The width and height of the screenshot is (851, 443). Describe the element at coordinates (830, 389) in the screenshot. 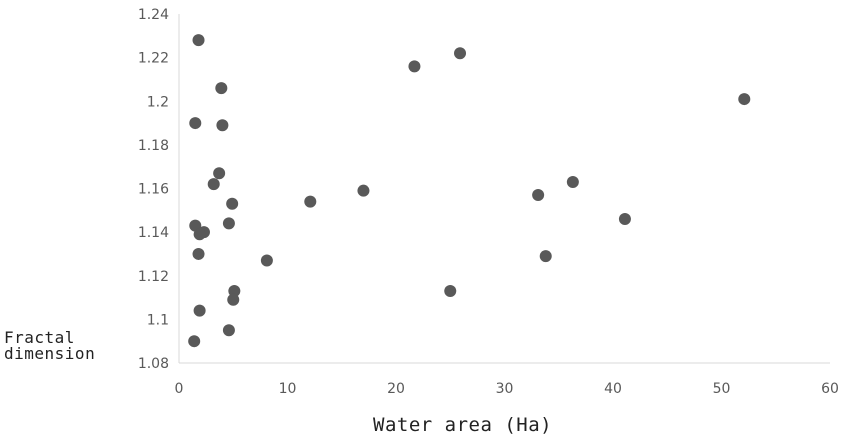

I see `x-tick-label: 60` at that location.